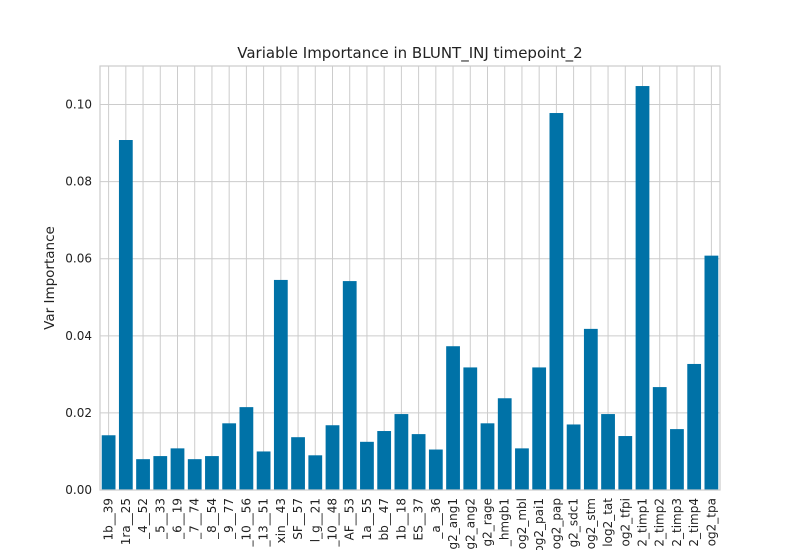 The image size is (800, 550). I want to click on x-tick-label: 2_timp4, so click(694, 522).